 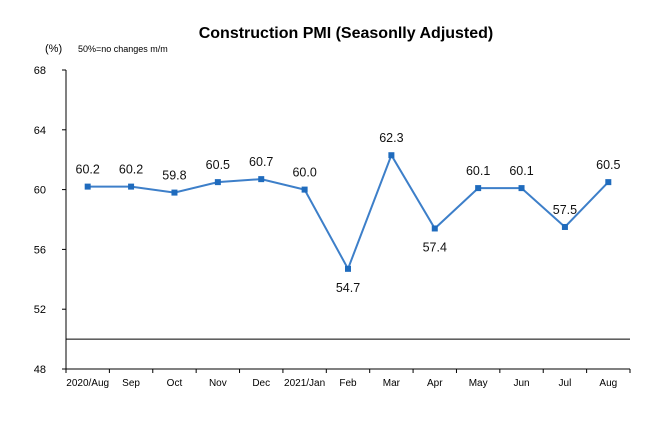 What do you see at coordinates (174, 176) in the screenshot?
I see `data-label: 59.8` at bounding box center [174, 176].